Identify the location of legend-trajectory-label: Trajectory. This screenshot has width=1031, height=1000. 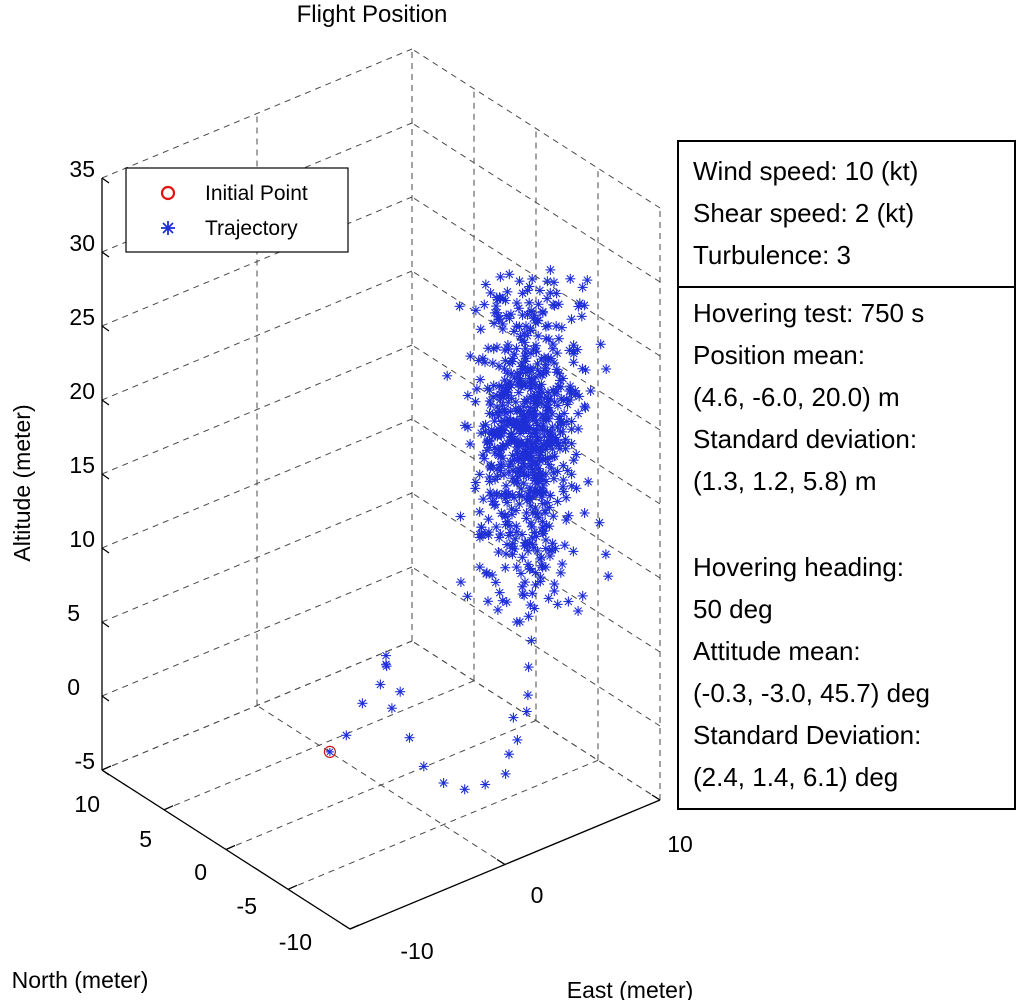
(251, 228).